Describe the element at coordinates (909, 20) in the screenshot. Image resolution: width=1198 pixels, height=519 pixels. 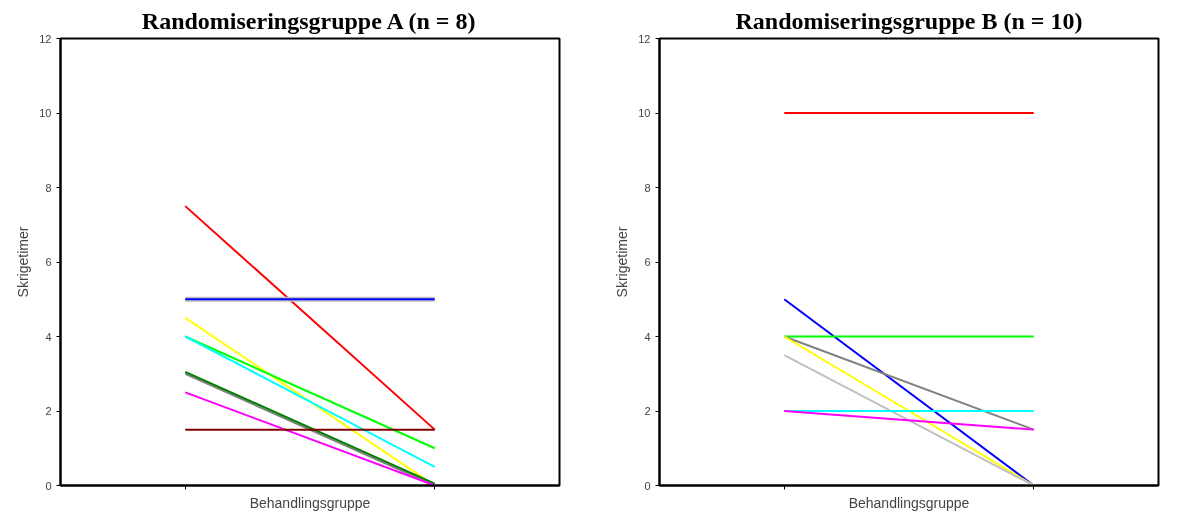
I see `chart-title: Randomiseringsgruppe B (n = 10)` at that location.